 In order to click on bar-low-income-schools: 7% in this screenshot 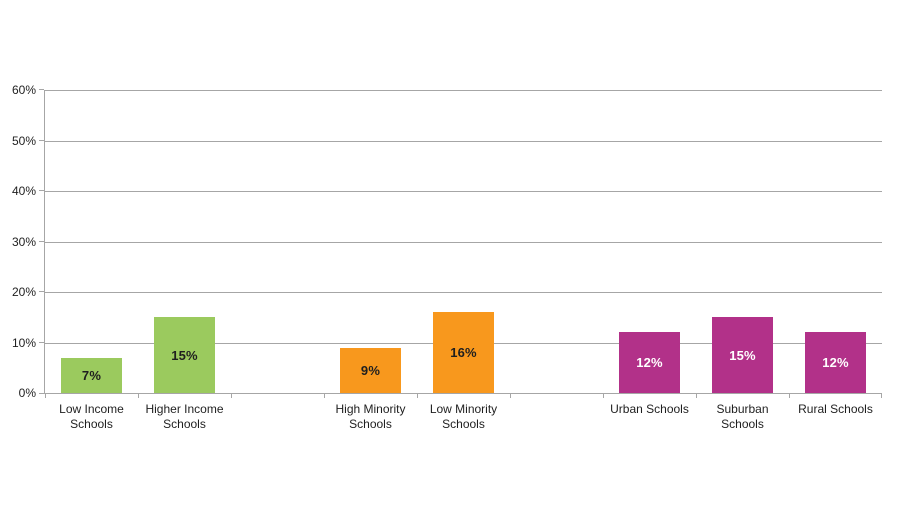, I will do `click(91, 375)`.